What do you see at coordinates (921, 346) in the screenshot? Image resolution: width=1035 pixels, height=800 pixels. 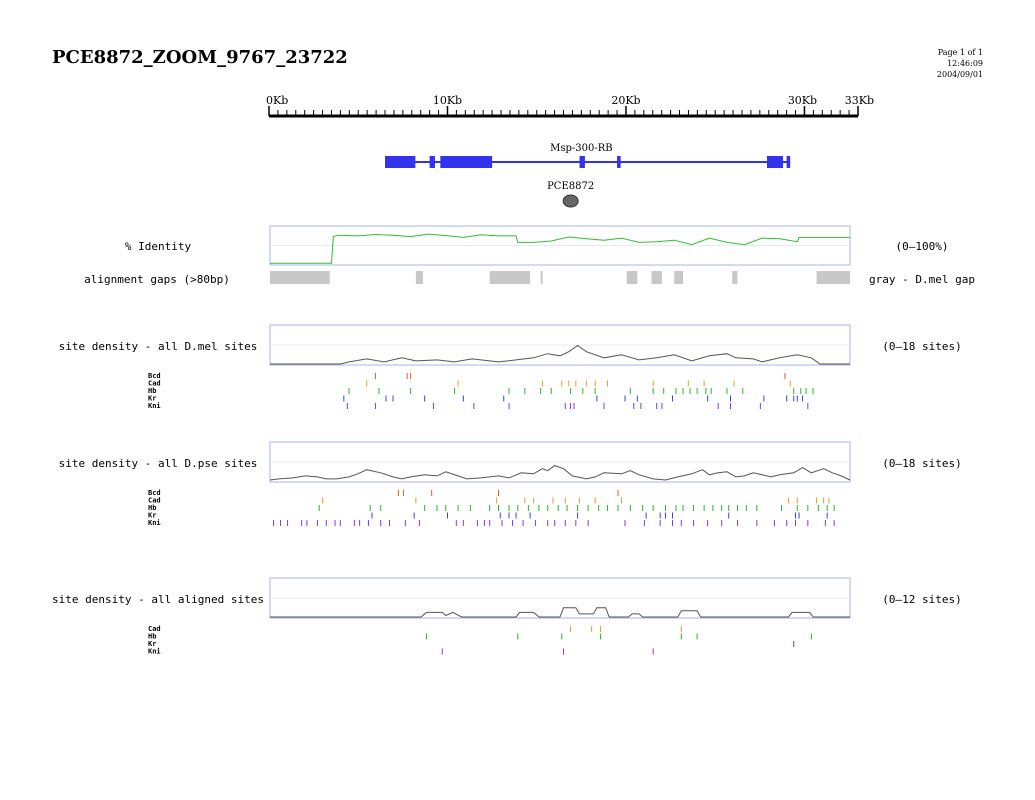 I see `density-range-label-dmel: (0–18 sites)` at bounding box center [921, 346].